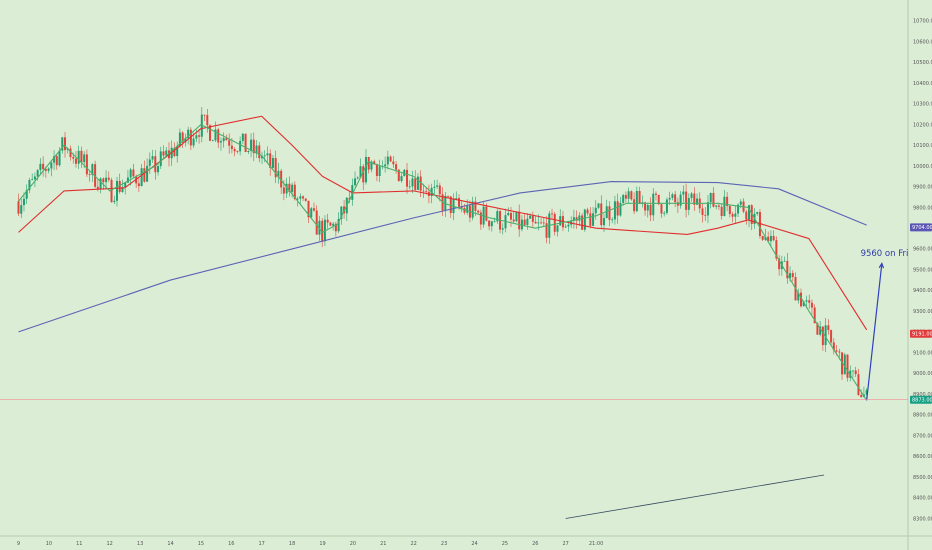  I want to click on price-tick-label: 9100.00, so click(922, 353).